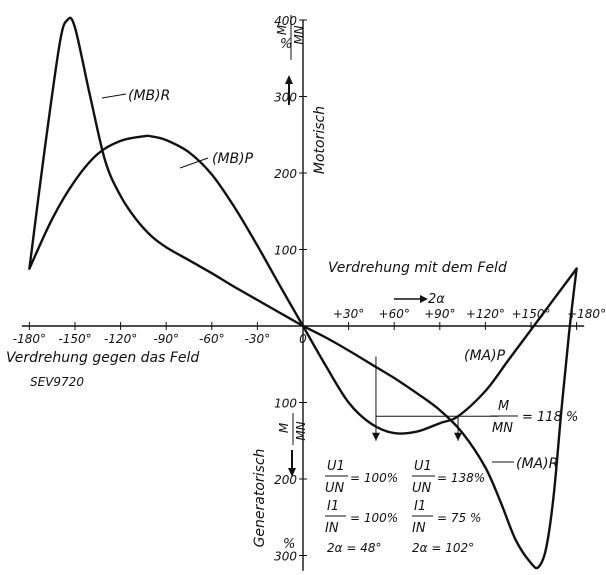  What do you see at coordinates (333, 506) in the screenshot?
I see `i1-left-num: I1` at bounding box center [333, 506].